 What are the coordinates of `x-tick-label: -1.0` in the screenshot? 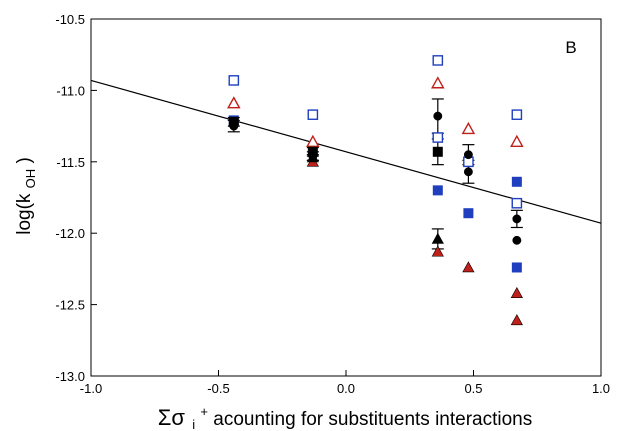 It's located at (91, 388).